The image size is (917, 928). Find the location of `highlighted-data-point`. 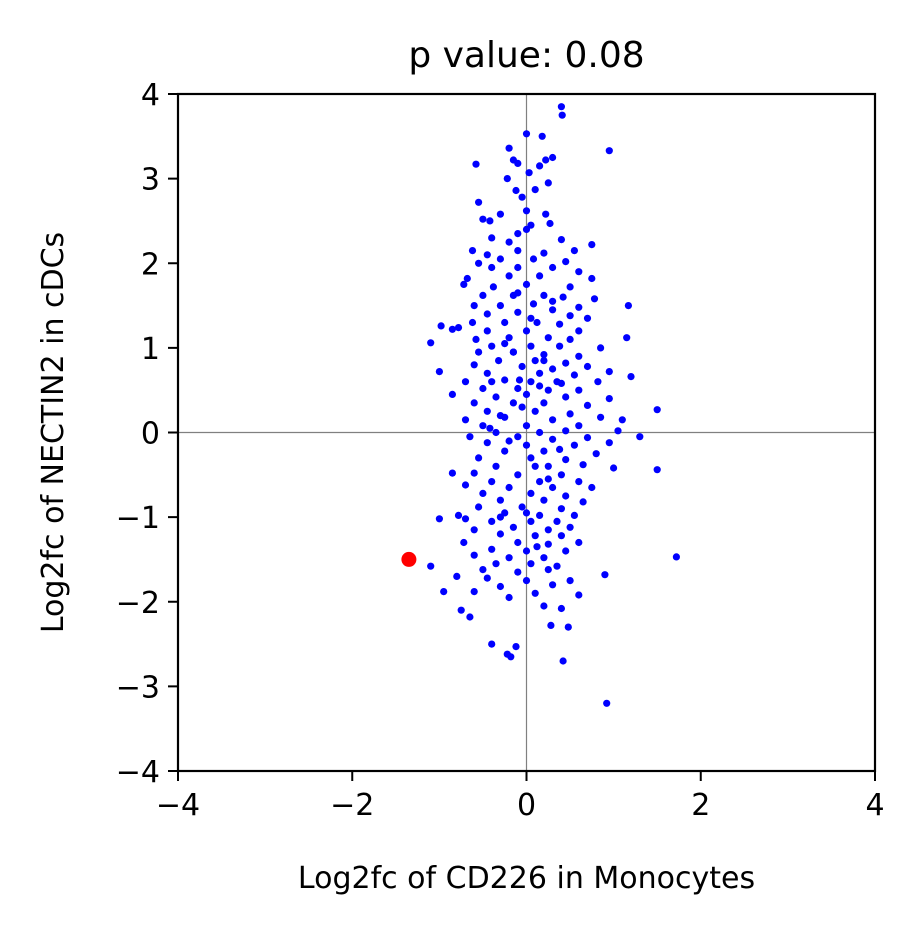

highlighted-data-point is located at coordinates (409, 559).